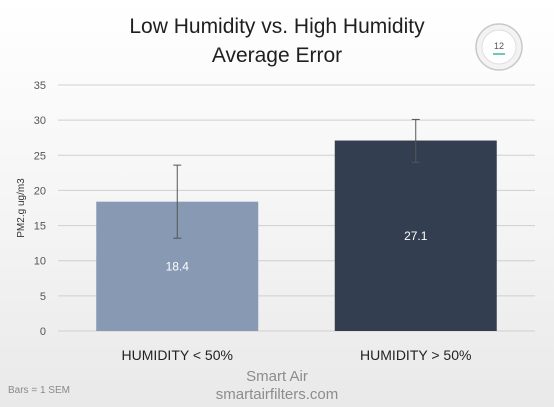  Describe the element at coordinates (415, 355) in the screenshot. I see `x-category-label: HUMIDITY > 50%` at that location.